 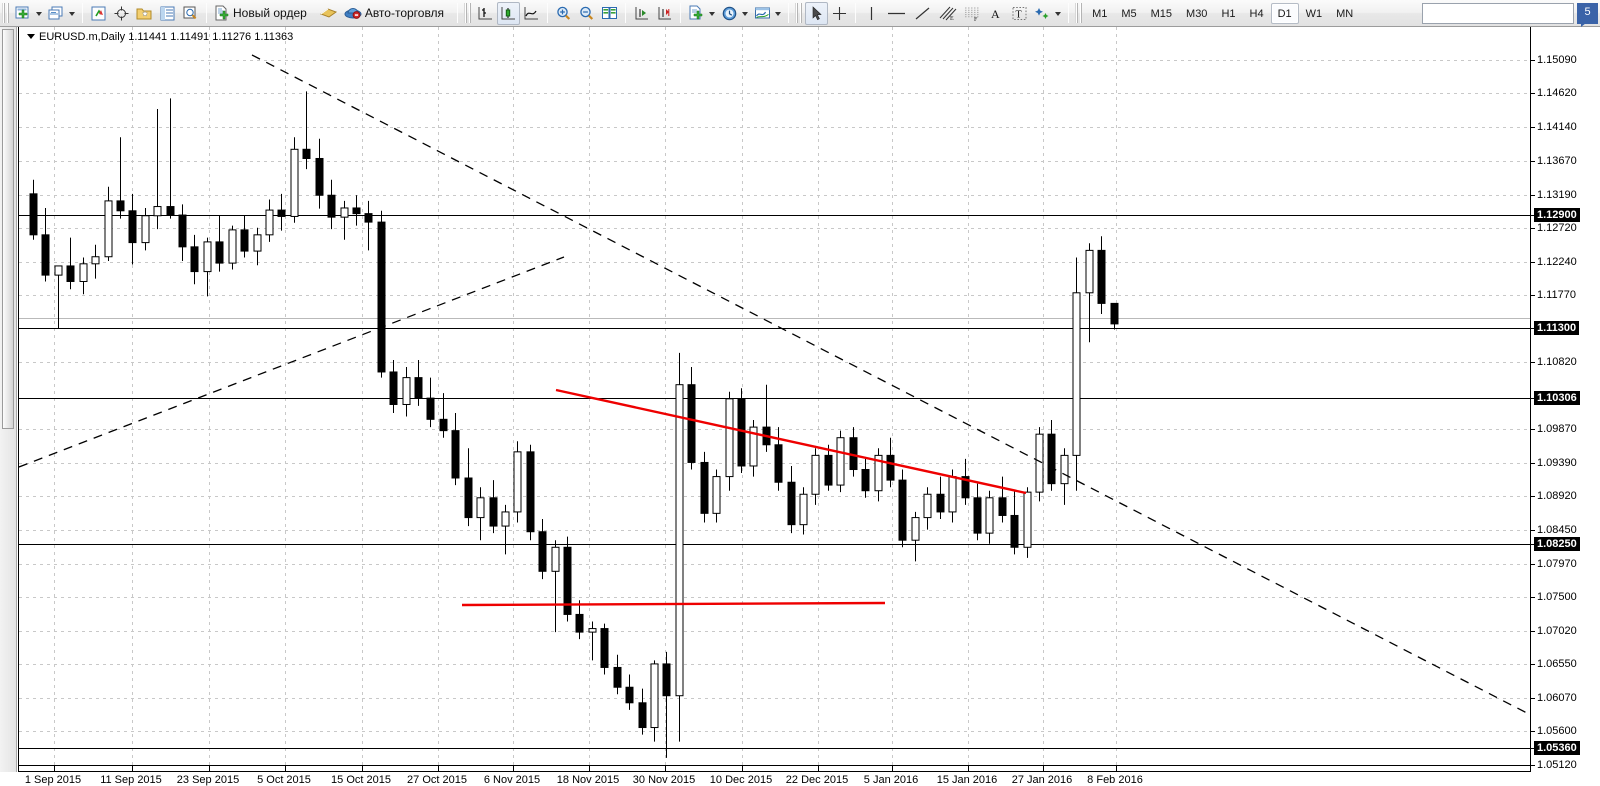 I want to click on price-level-label: 1.08250, so click(x=1557, y=543).